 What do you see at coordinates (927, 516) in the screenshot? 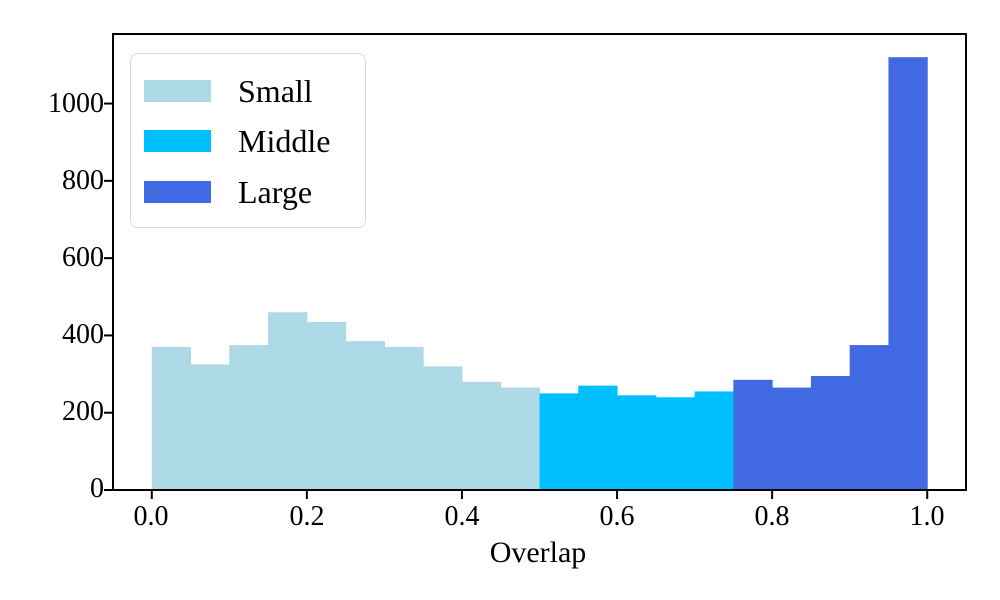
I see `x-tick-label-1.0: 1.0` at bounding box center [927, 516].